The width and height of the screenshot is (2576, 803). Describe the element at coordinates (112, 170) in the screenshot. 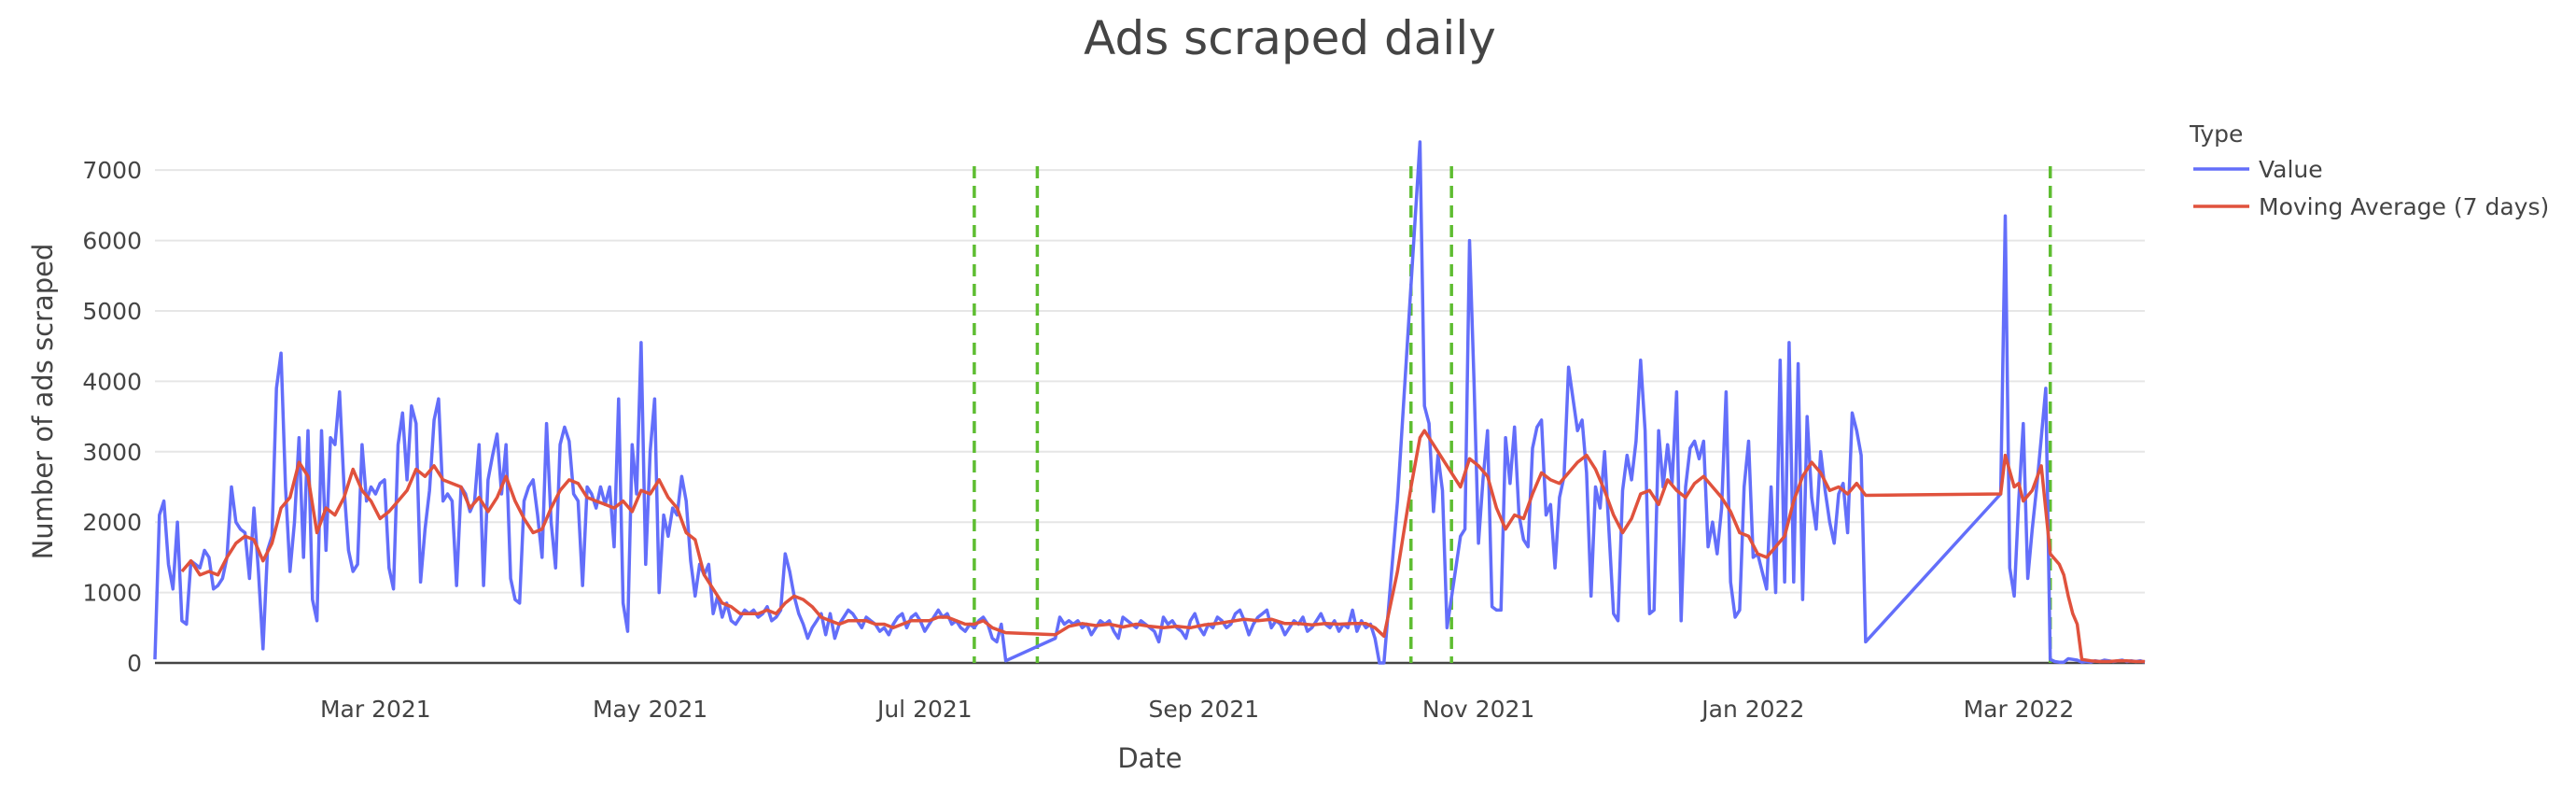

I see `y-tick-label: 7000` at that location.